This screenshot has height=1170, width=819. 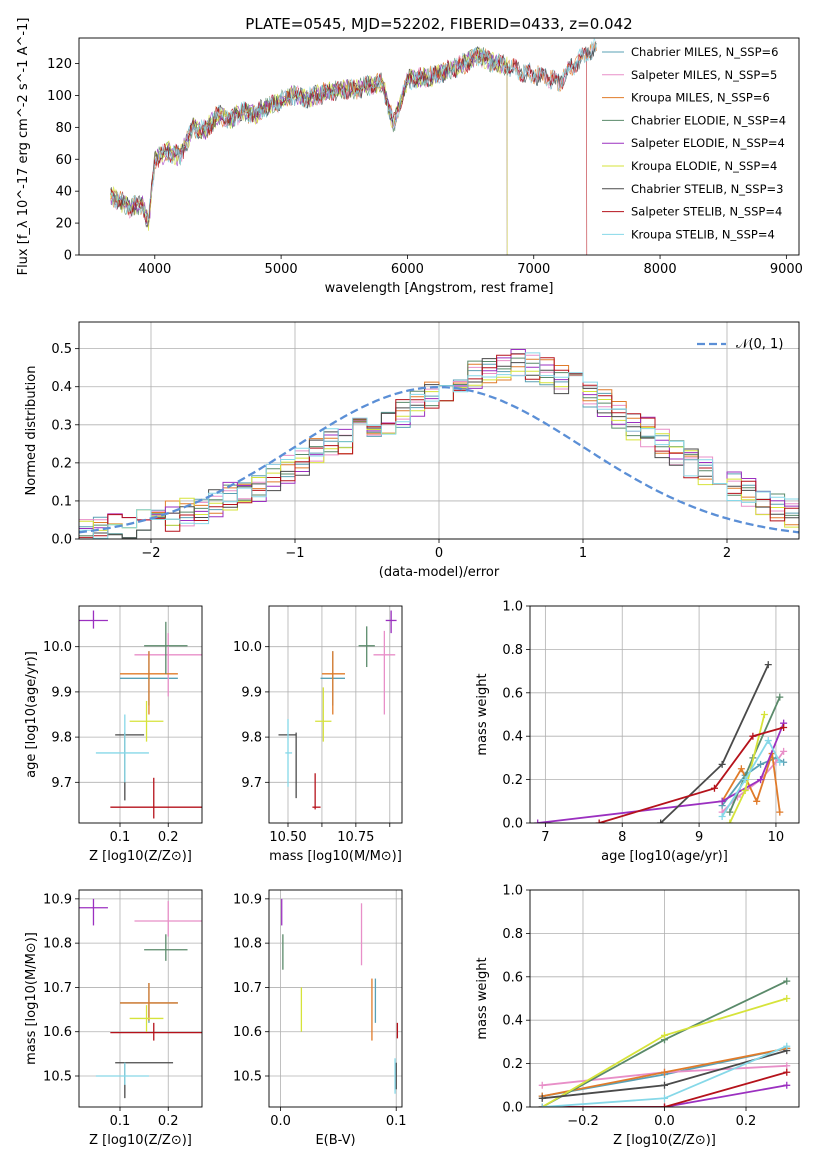 I want to click on x-tick-label: 7000, so click(x=533, y=269).